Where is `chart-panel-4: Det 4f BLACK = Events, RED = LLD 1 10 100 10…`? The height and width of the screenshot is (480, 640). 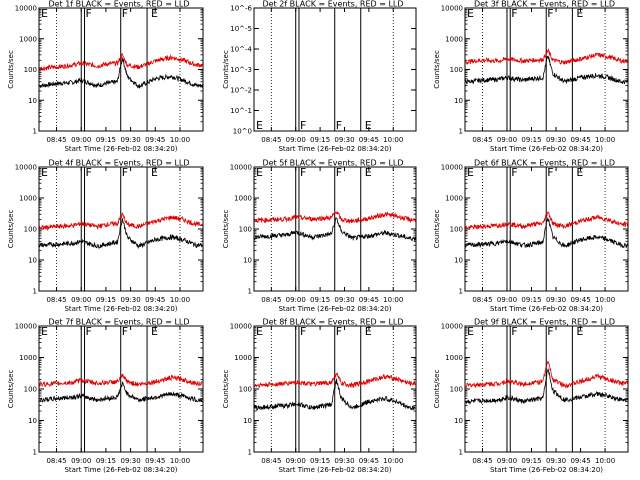 chart-panel-4: Det 4f BLACK = Events, RED = LLD 1 10 100 10… is located at coordinates (105, 236).